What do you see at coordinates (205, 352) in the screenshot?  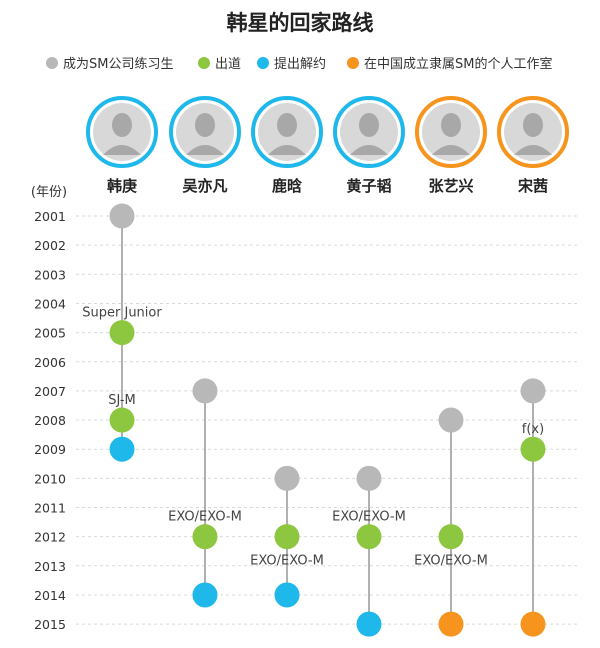 I see `person-column: 吴亦凡 EXO/EXO-M` at bounding box center [205, 352].